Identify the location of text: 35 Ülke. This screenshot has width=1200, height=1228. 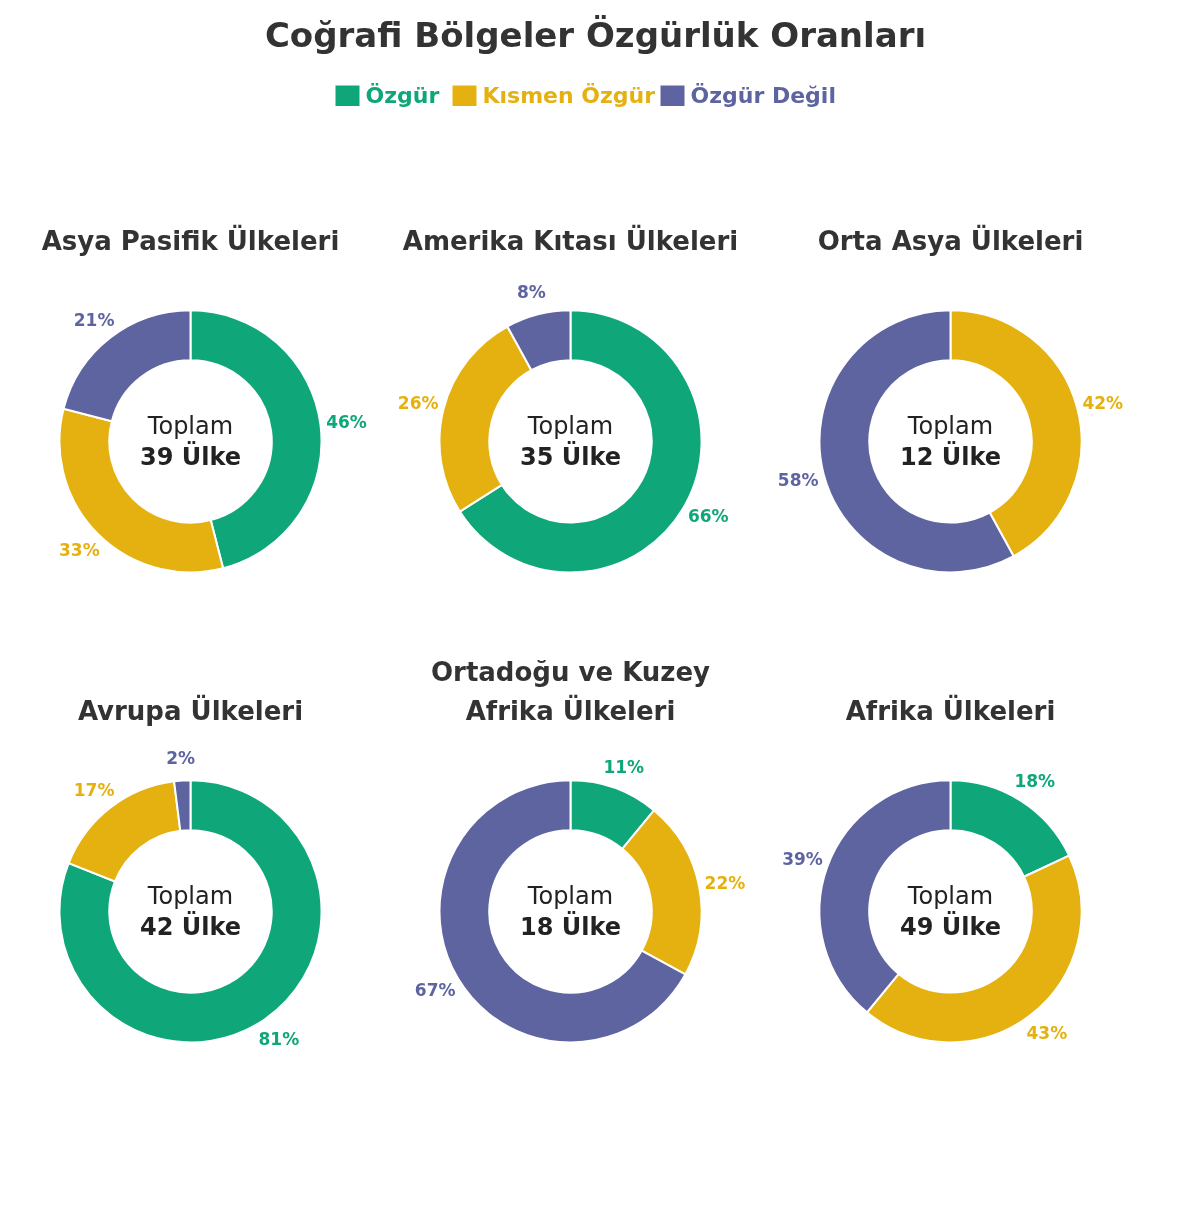
(570, 456).